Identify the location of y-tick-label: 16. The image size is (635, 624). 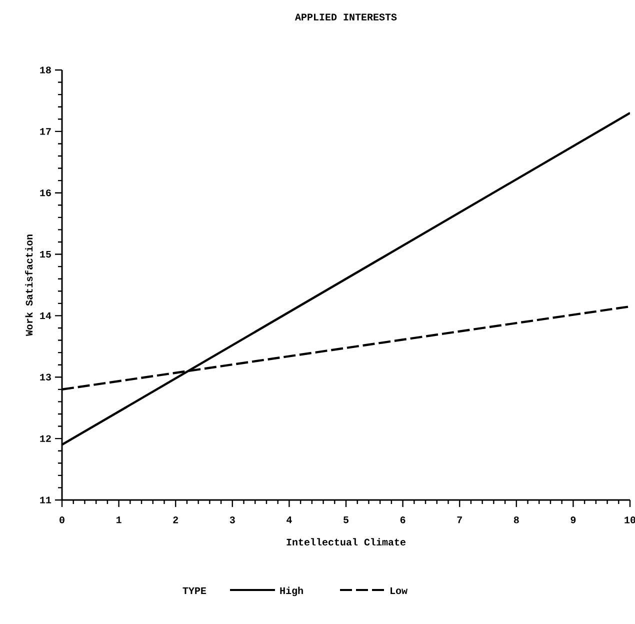
(45, 192).